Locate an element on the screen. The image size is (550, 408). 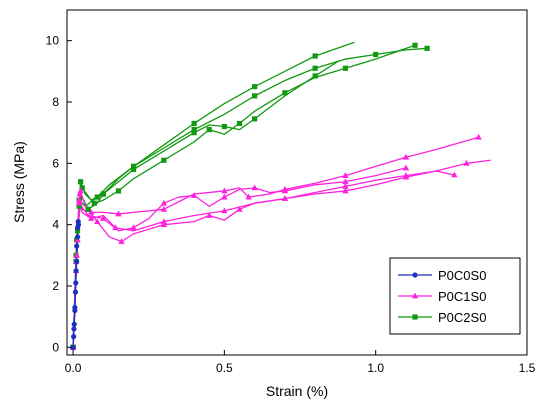
y-tick-label: 6 is located at coordinates (55, 163).